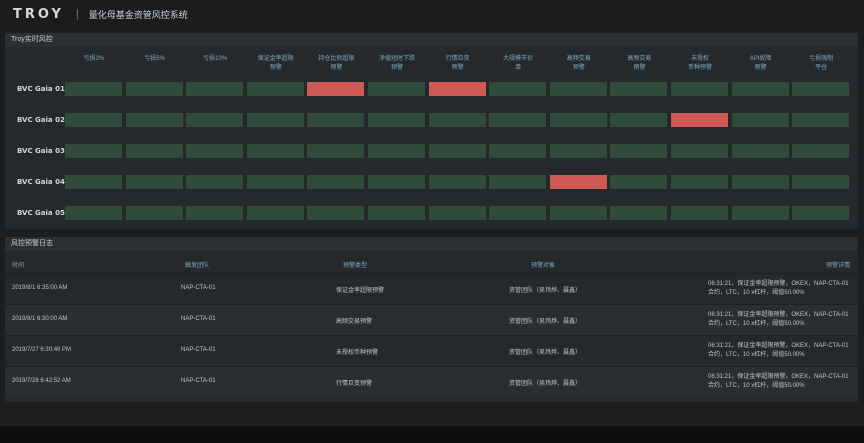 The image size is (864, 443). What do you see at coordinates (197, 266) in the screenshot?
I see `log-header-team: 触发团队` at bounding box center [197, 266].